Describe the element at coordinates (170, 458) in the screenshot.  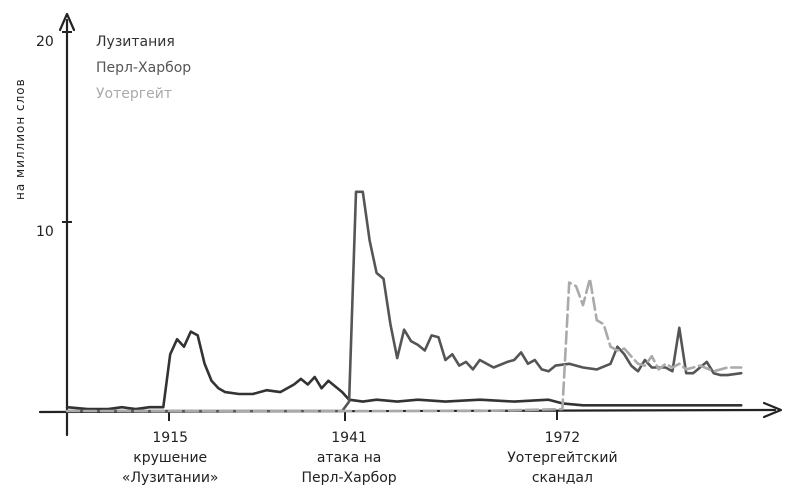
I see `annotation-0-line-1: крушение` at that location.